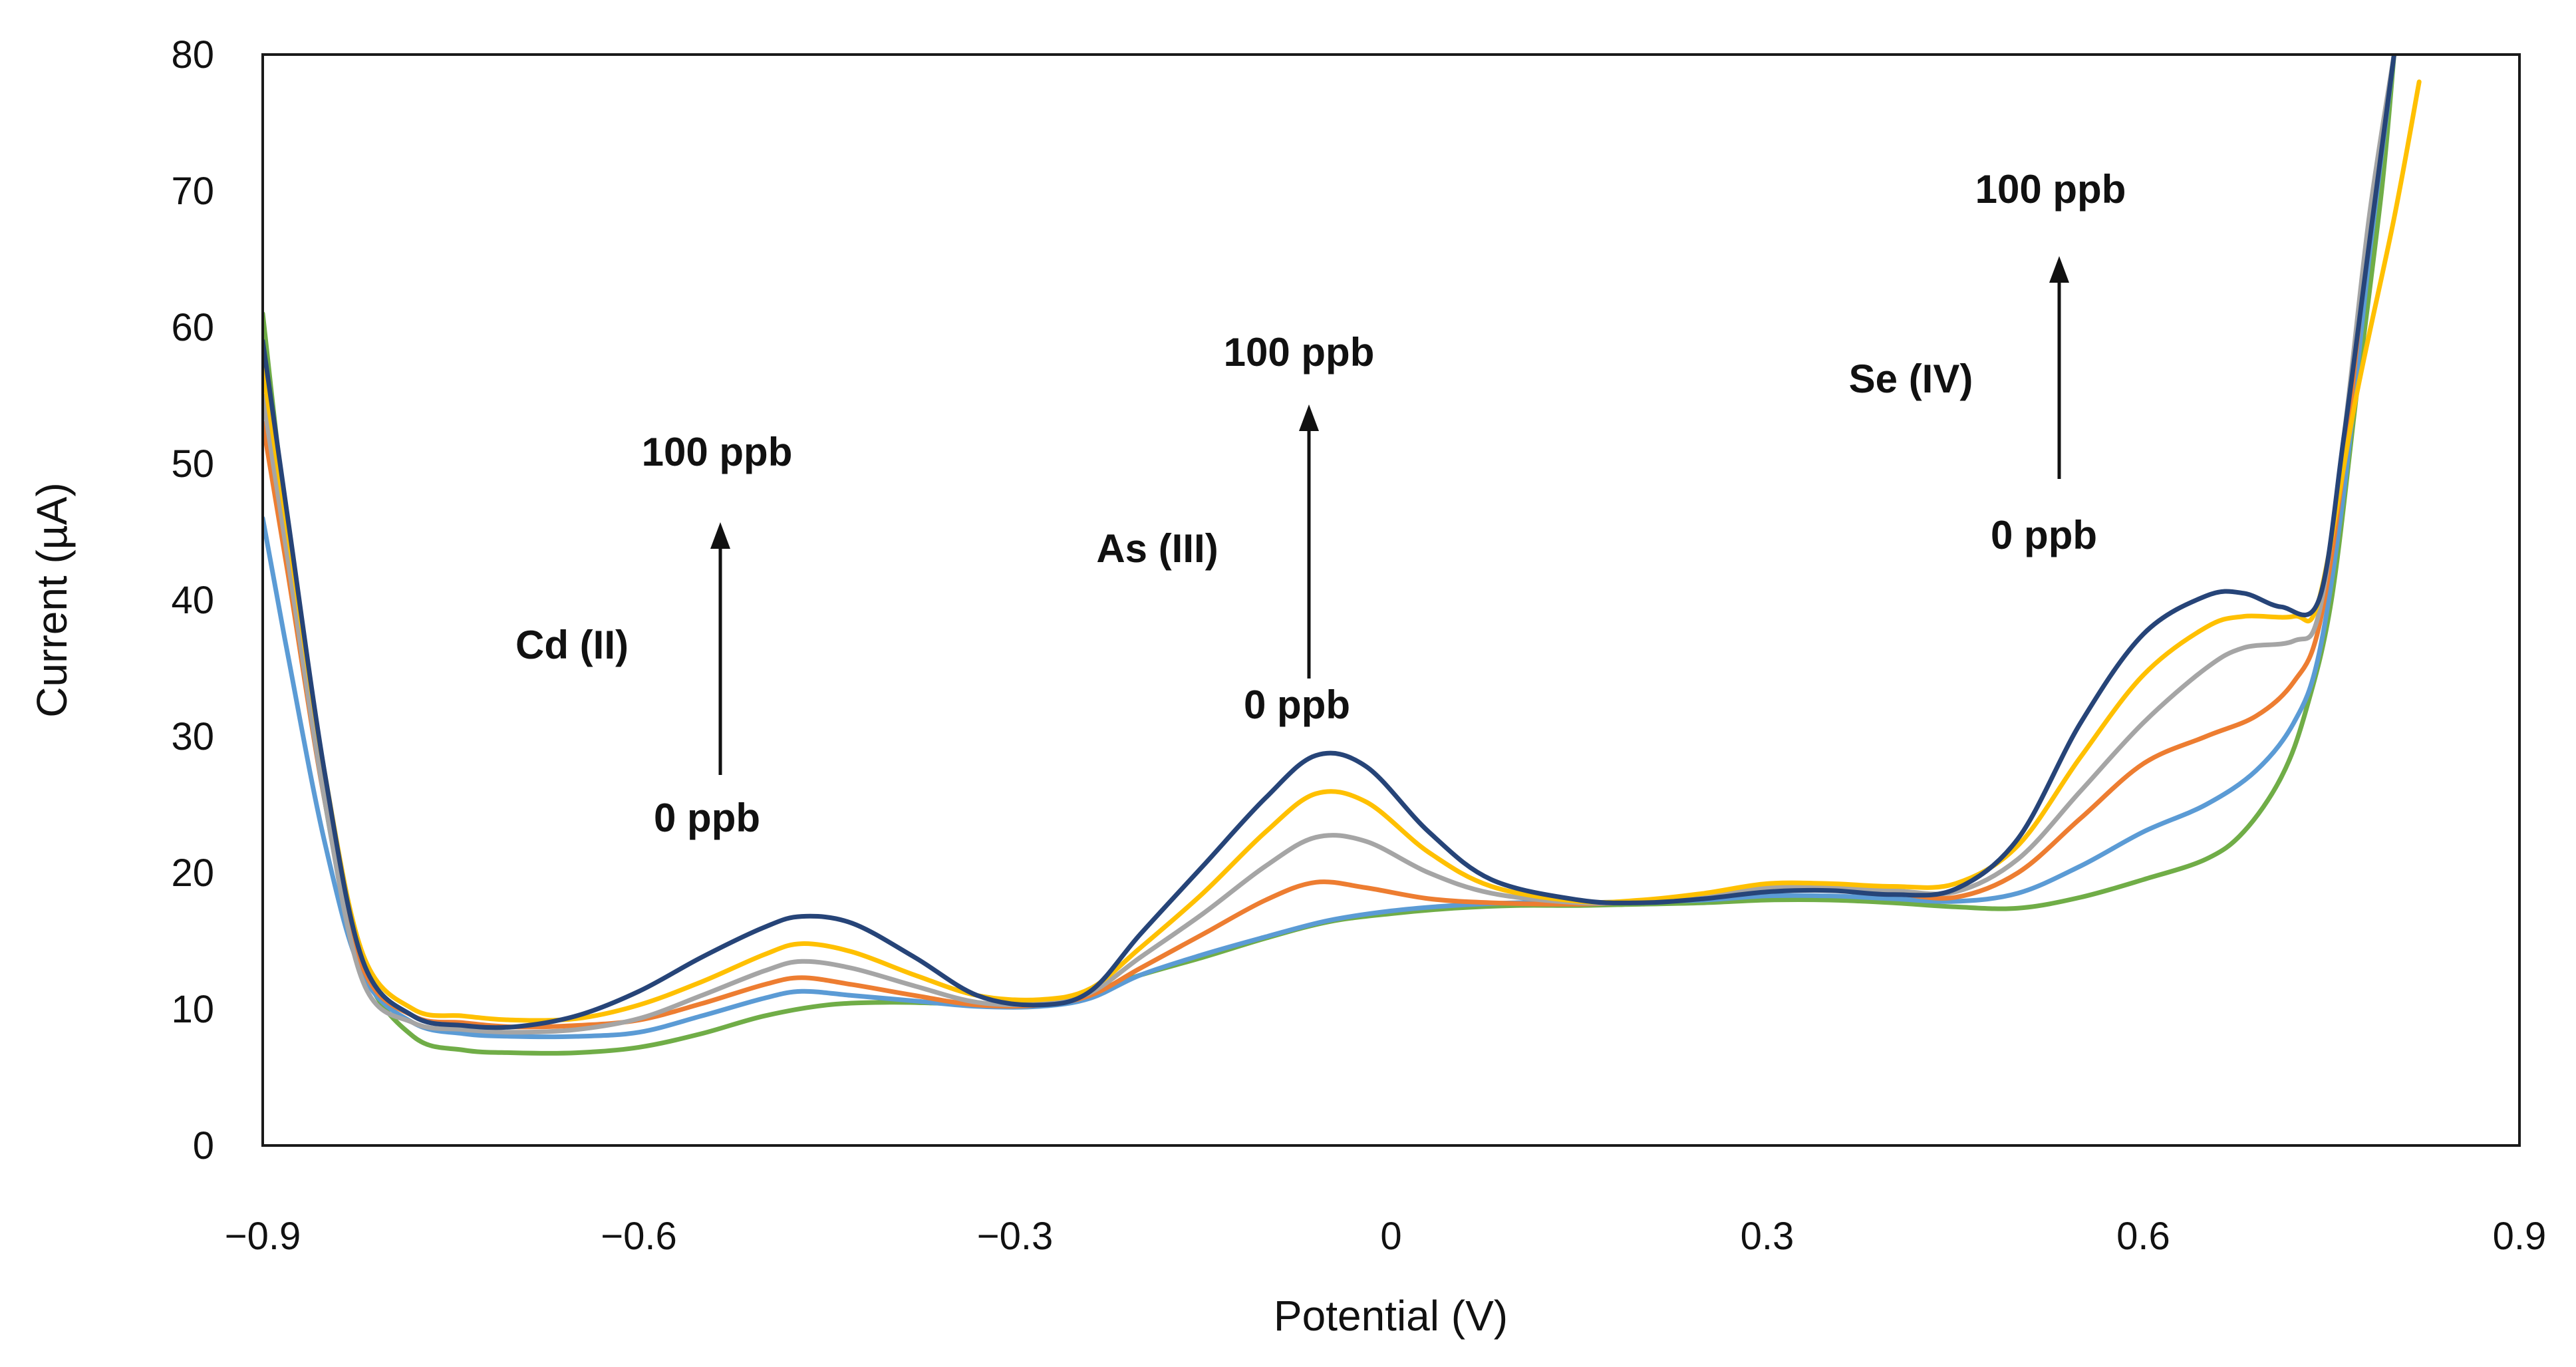  What do you see at coordinates (720, 535) in the screenshot?
I see `cd-arrow-head` at bounding box center [720, 535].